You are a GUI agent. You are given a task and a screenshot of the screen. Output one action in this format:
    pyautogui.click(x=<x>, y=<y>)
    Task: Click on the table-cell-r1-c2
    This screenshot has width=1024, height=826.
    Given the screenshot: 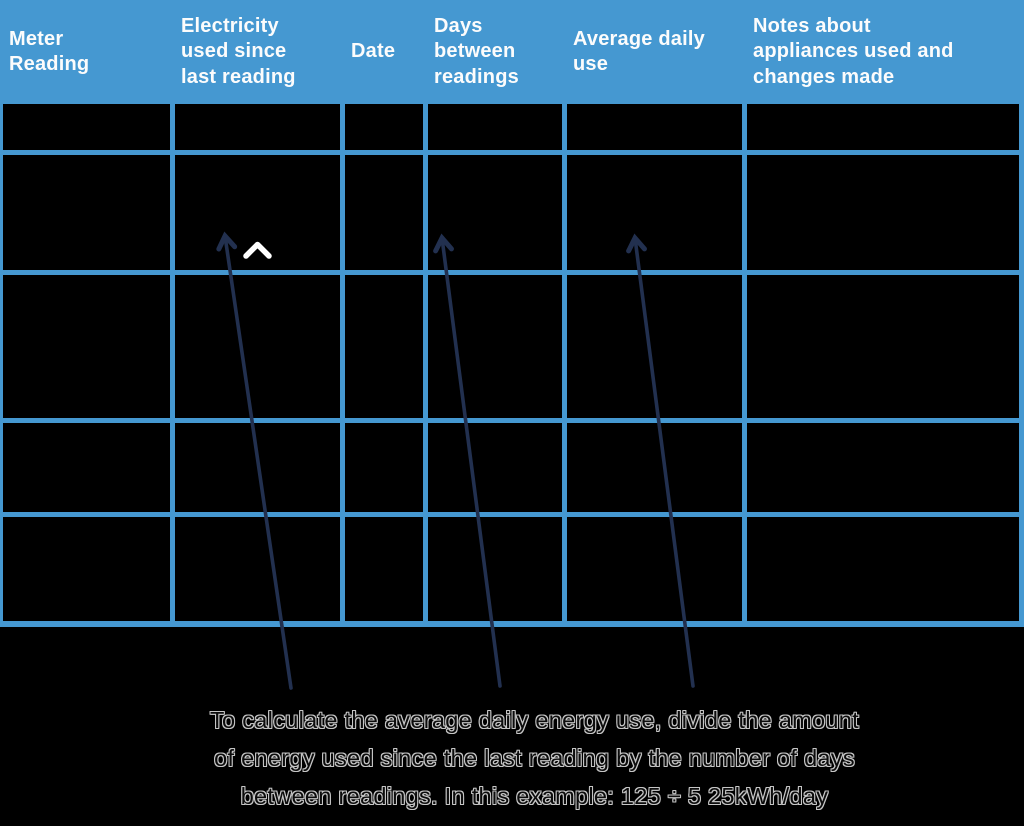 What is the action you would take?
    pyautogui.click(x=257, y=127)
    